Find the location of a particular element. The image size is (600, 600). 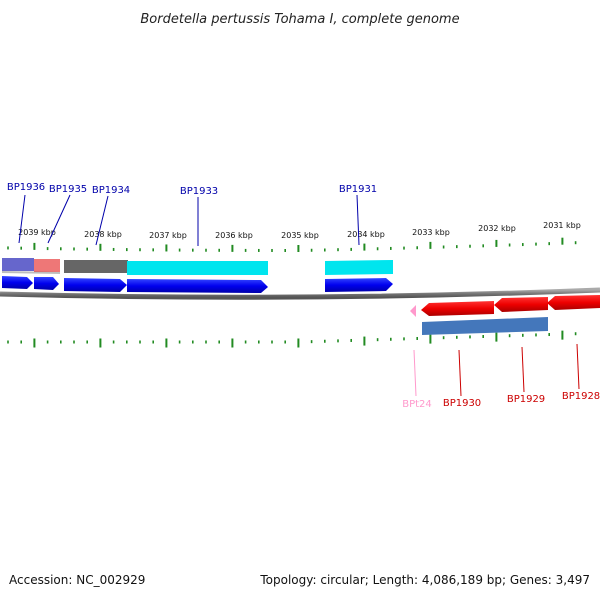

leader-bp1929 is located at coordinates (523, 369).